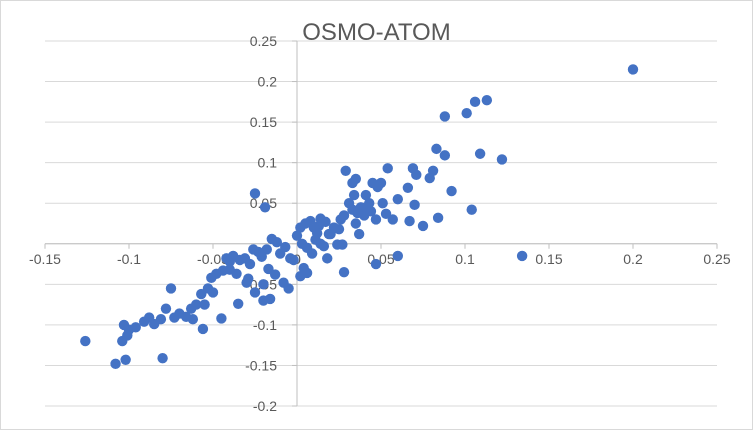 This screenshot has height=430, width=753. I want to click on x-tick-label: -0.05, so click(213, 259).